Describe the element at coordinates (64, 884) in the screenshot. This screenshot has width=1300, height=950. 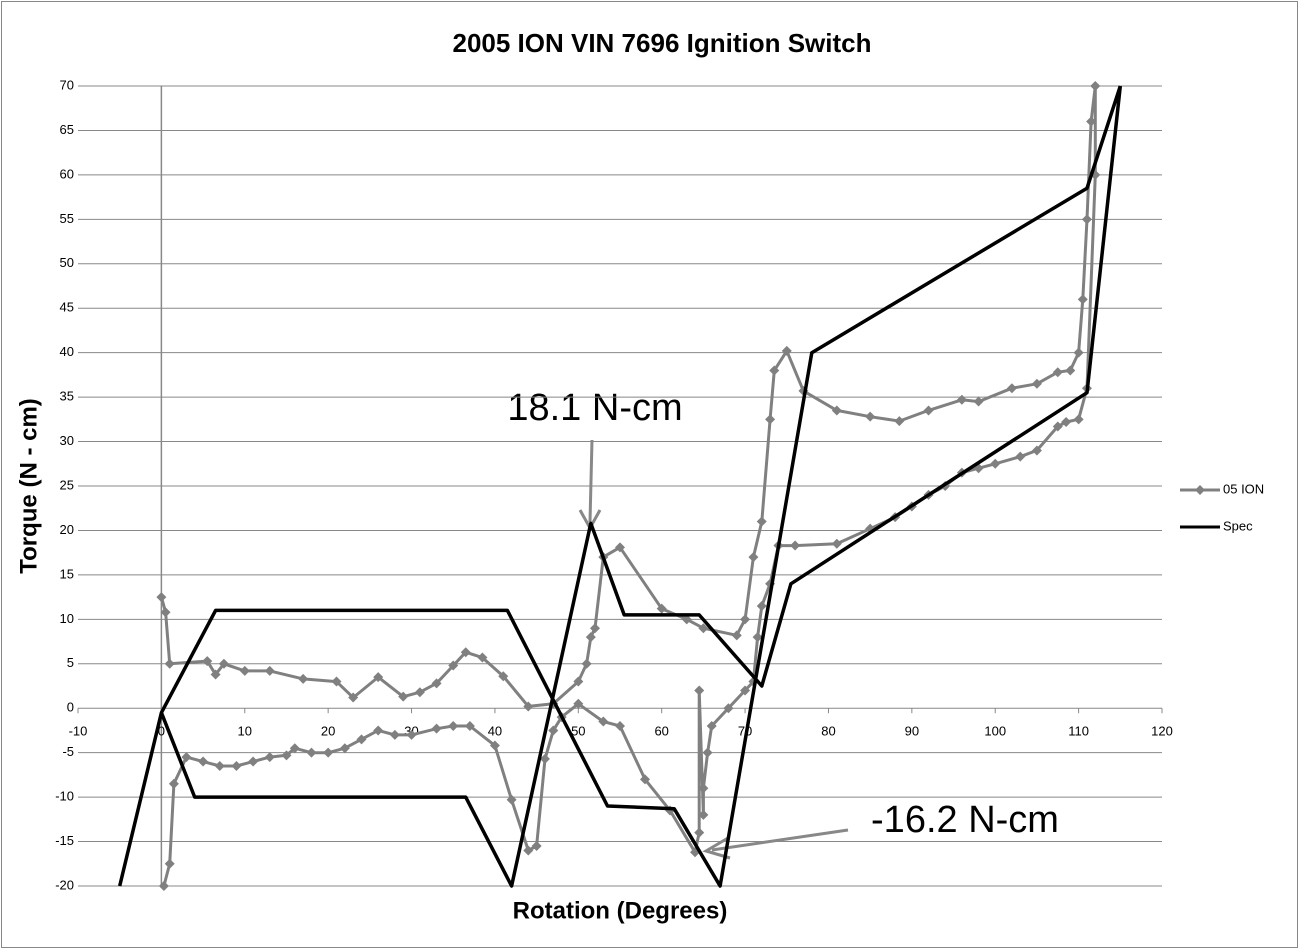
I see `y-tick-label: -20` at that location.